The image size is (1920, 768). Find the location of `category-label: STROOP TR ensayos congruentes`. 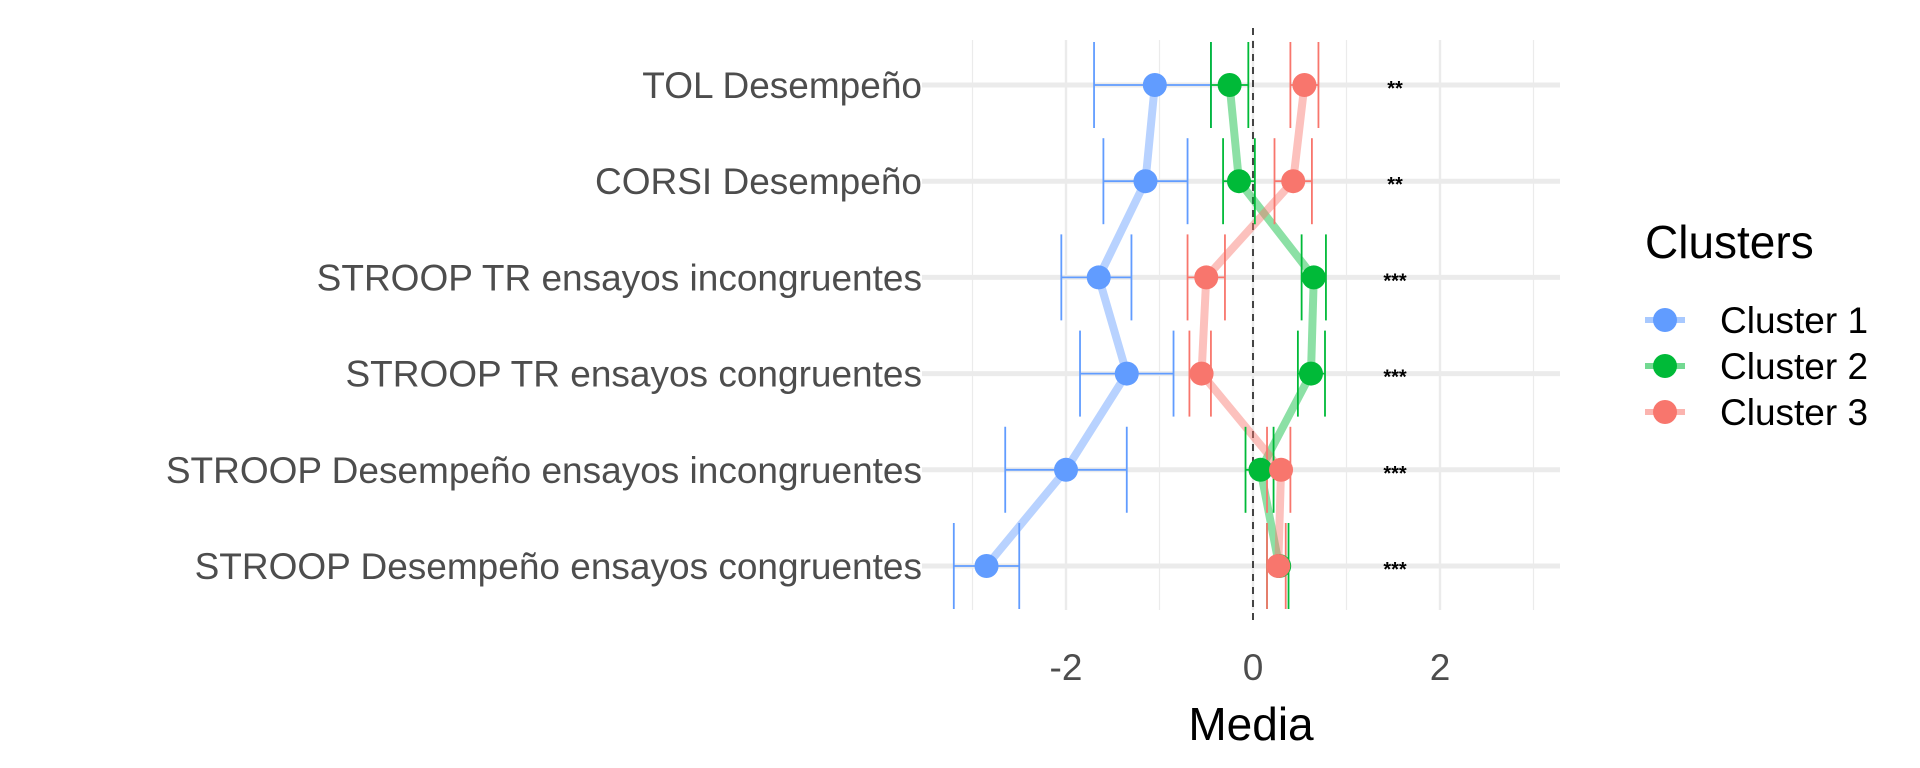

category-label: STROOP TR ensayos congruentes is located at coordinates (633, 374).